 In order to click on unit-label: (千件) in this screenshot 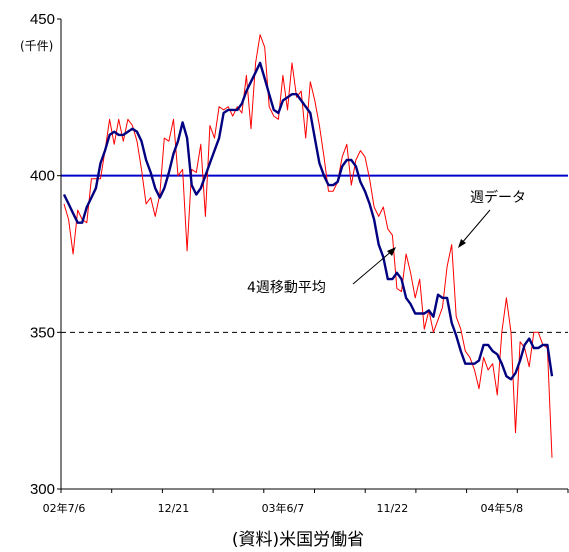, I will do `click(36, 46)`.